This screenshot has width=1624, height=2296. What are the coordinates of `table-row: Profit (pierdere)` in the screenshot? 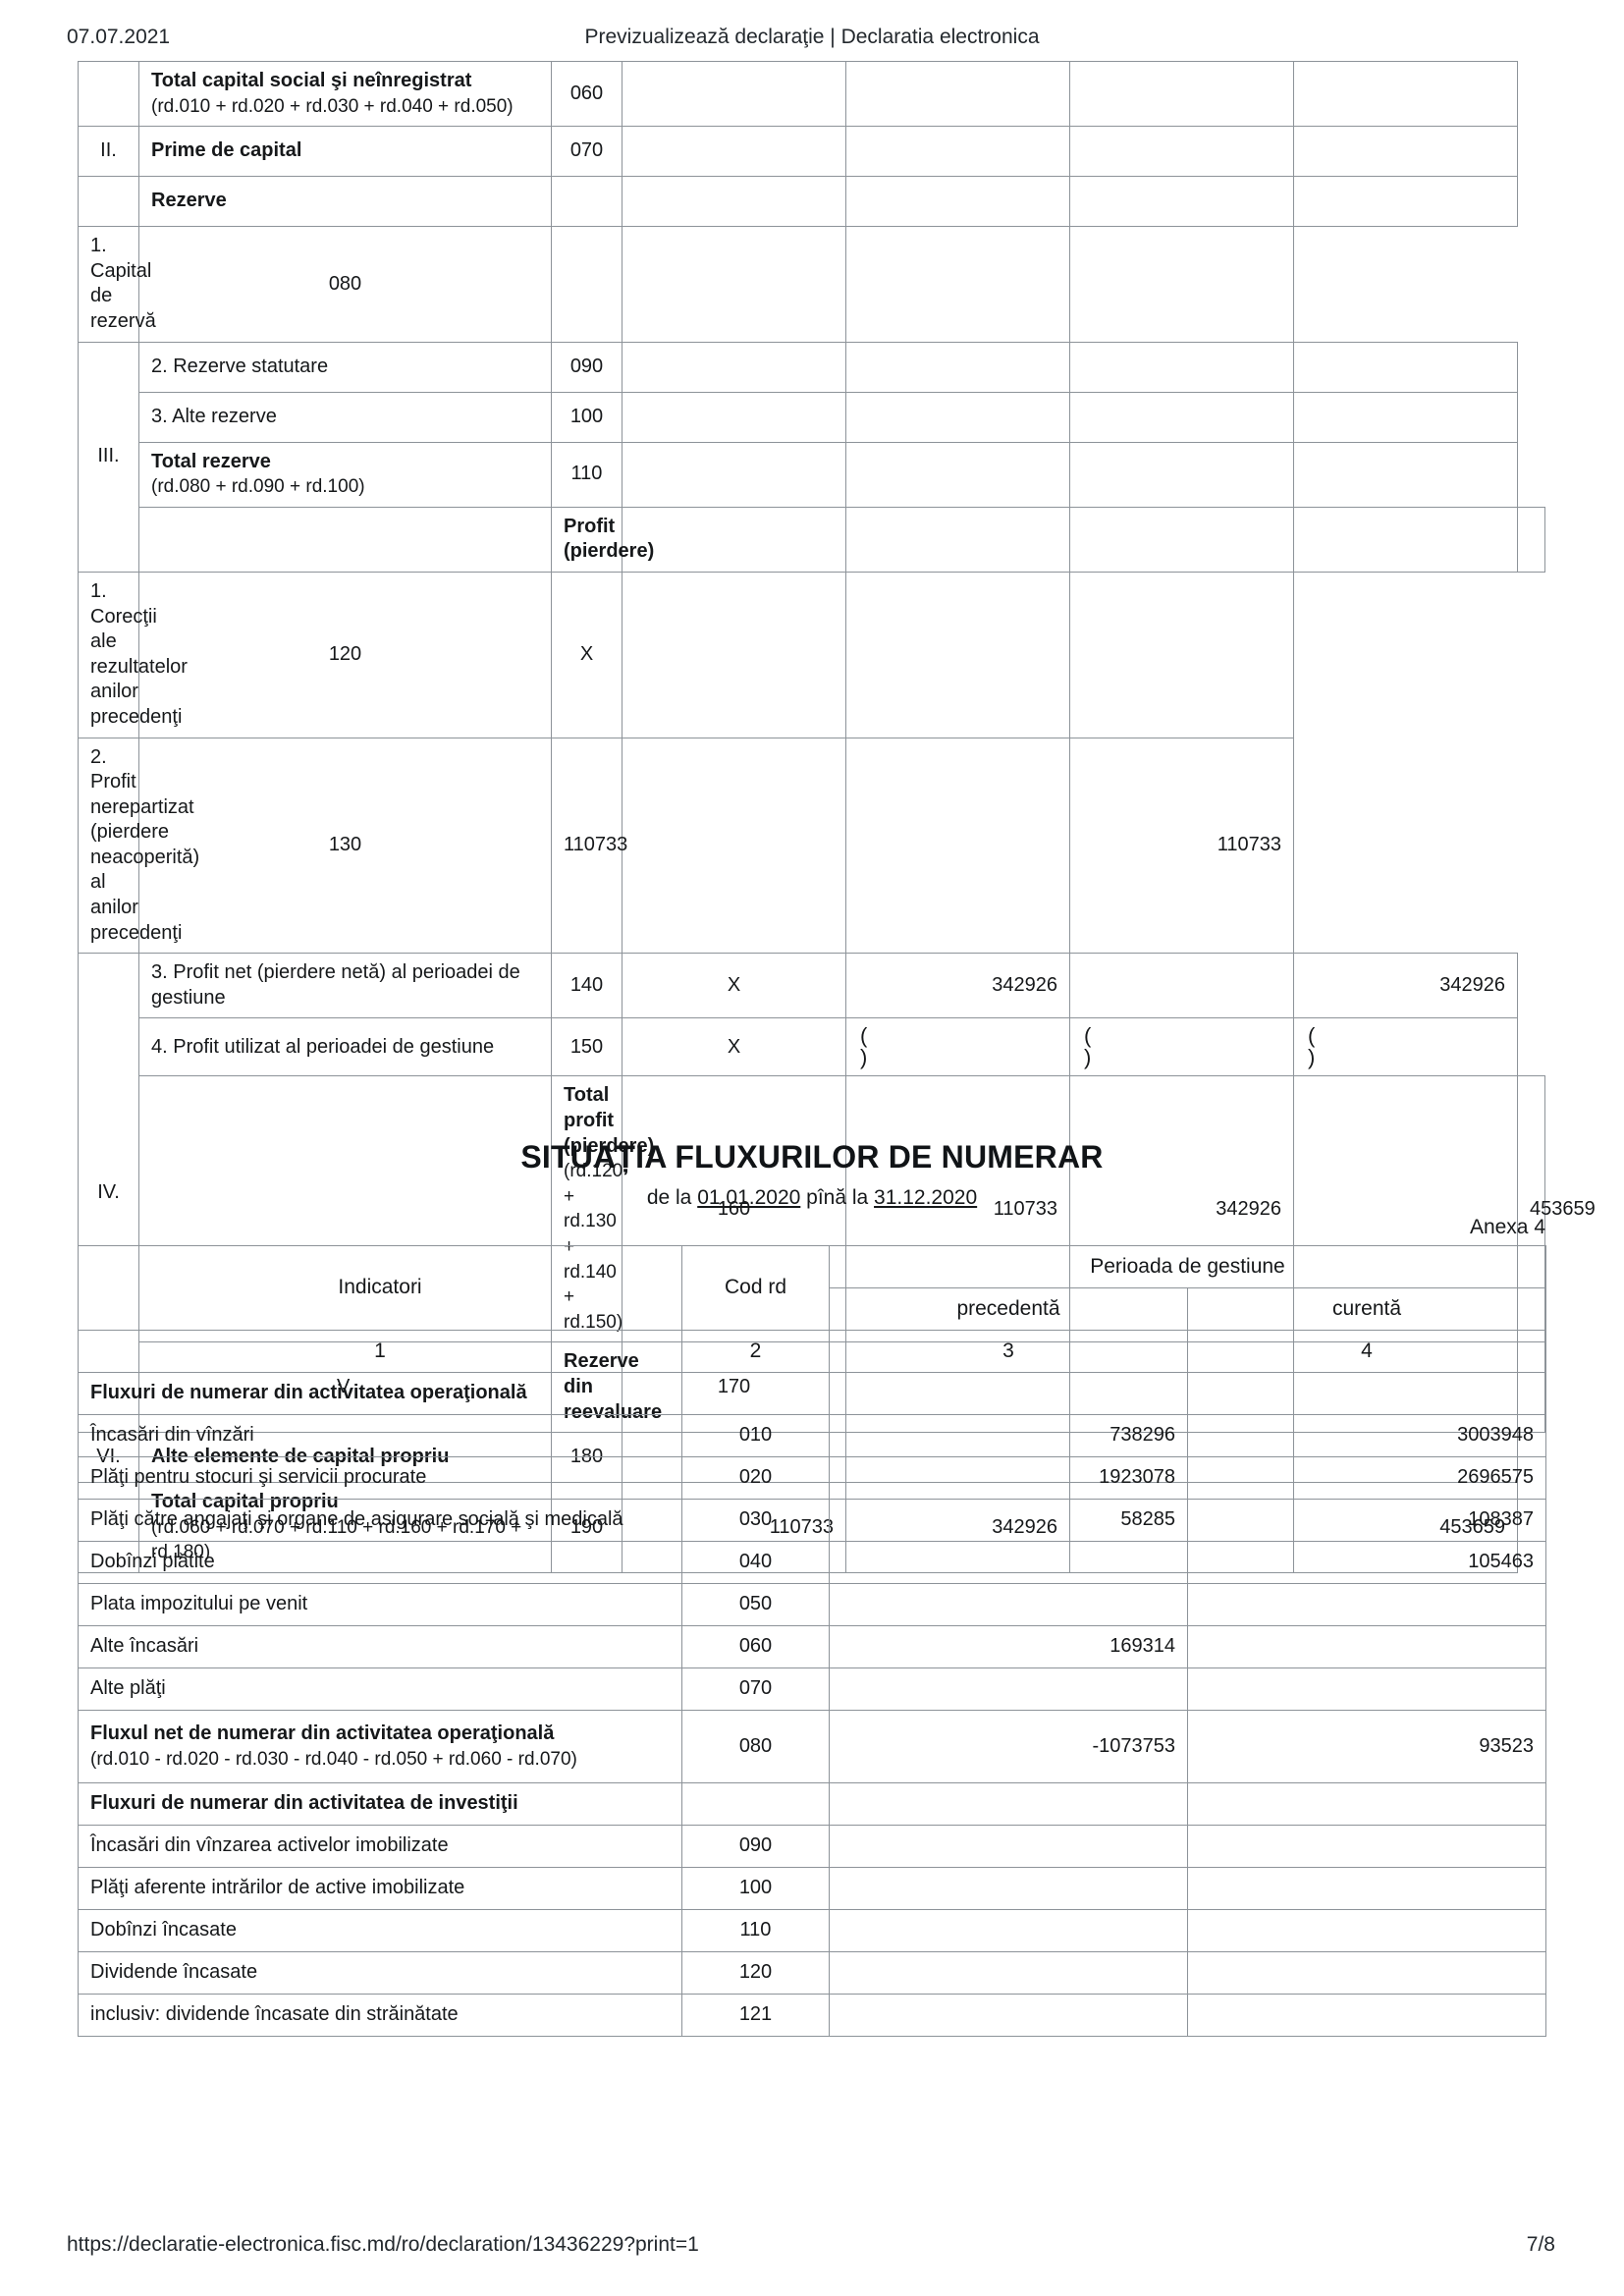 It's located at (812, 539).